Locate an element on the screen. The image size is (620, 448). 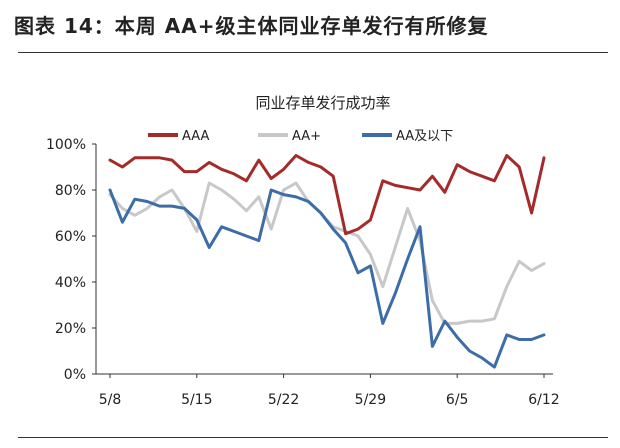
footer-rule is located at coordinates (313, 437).